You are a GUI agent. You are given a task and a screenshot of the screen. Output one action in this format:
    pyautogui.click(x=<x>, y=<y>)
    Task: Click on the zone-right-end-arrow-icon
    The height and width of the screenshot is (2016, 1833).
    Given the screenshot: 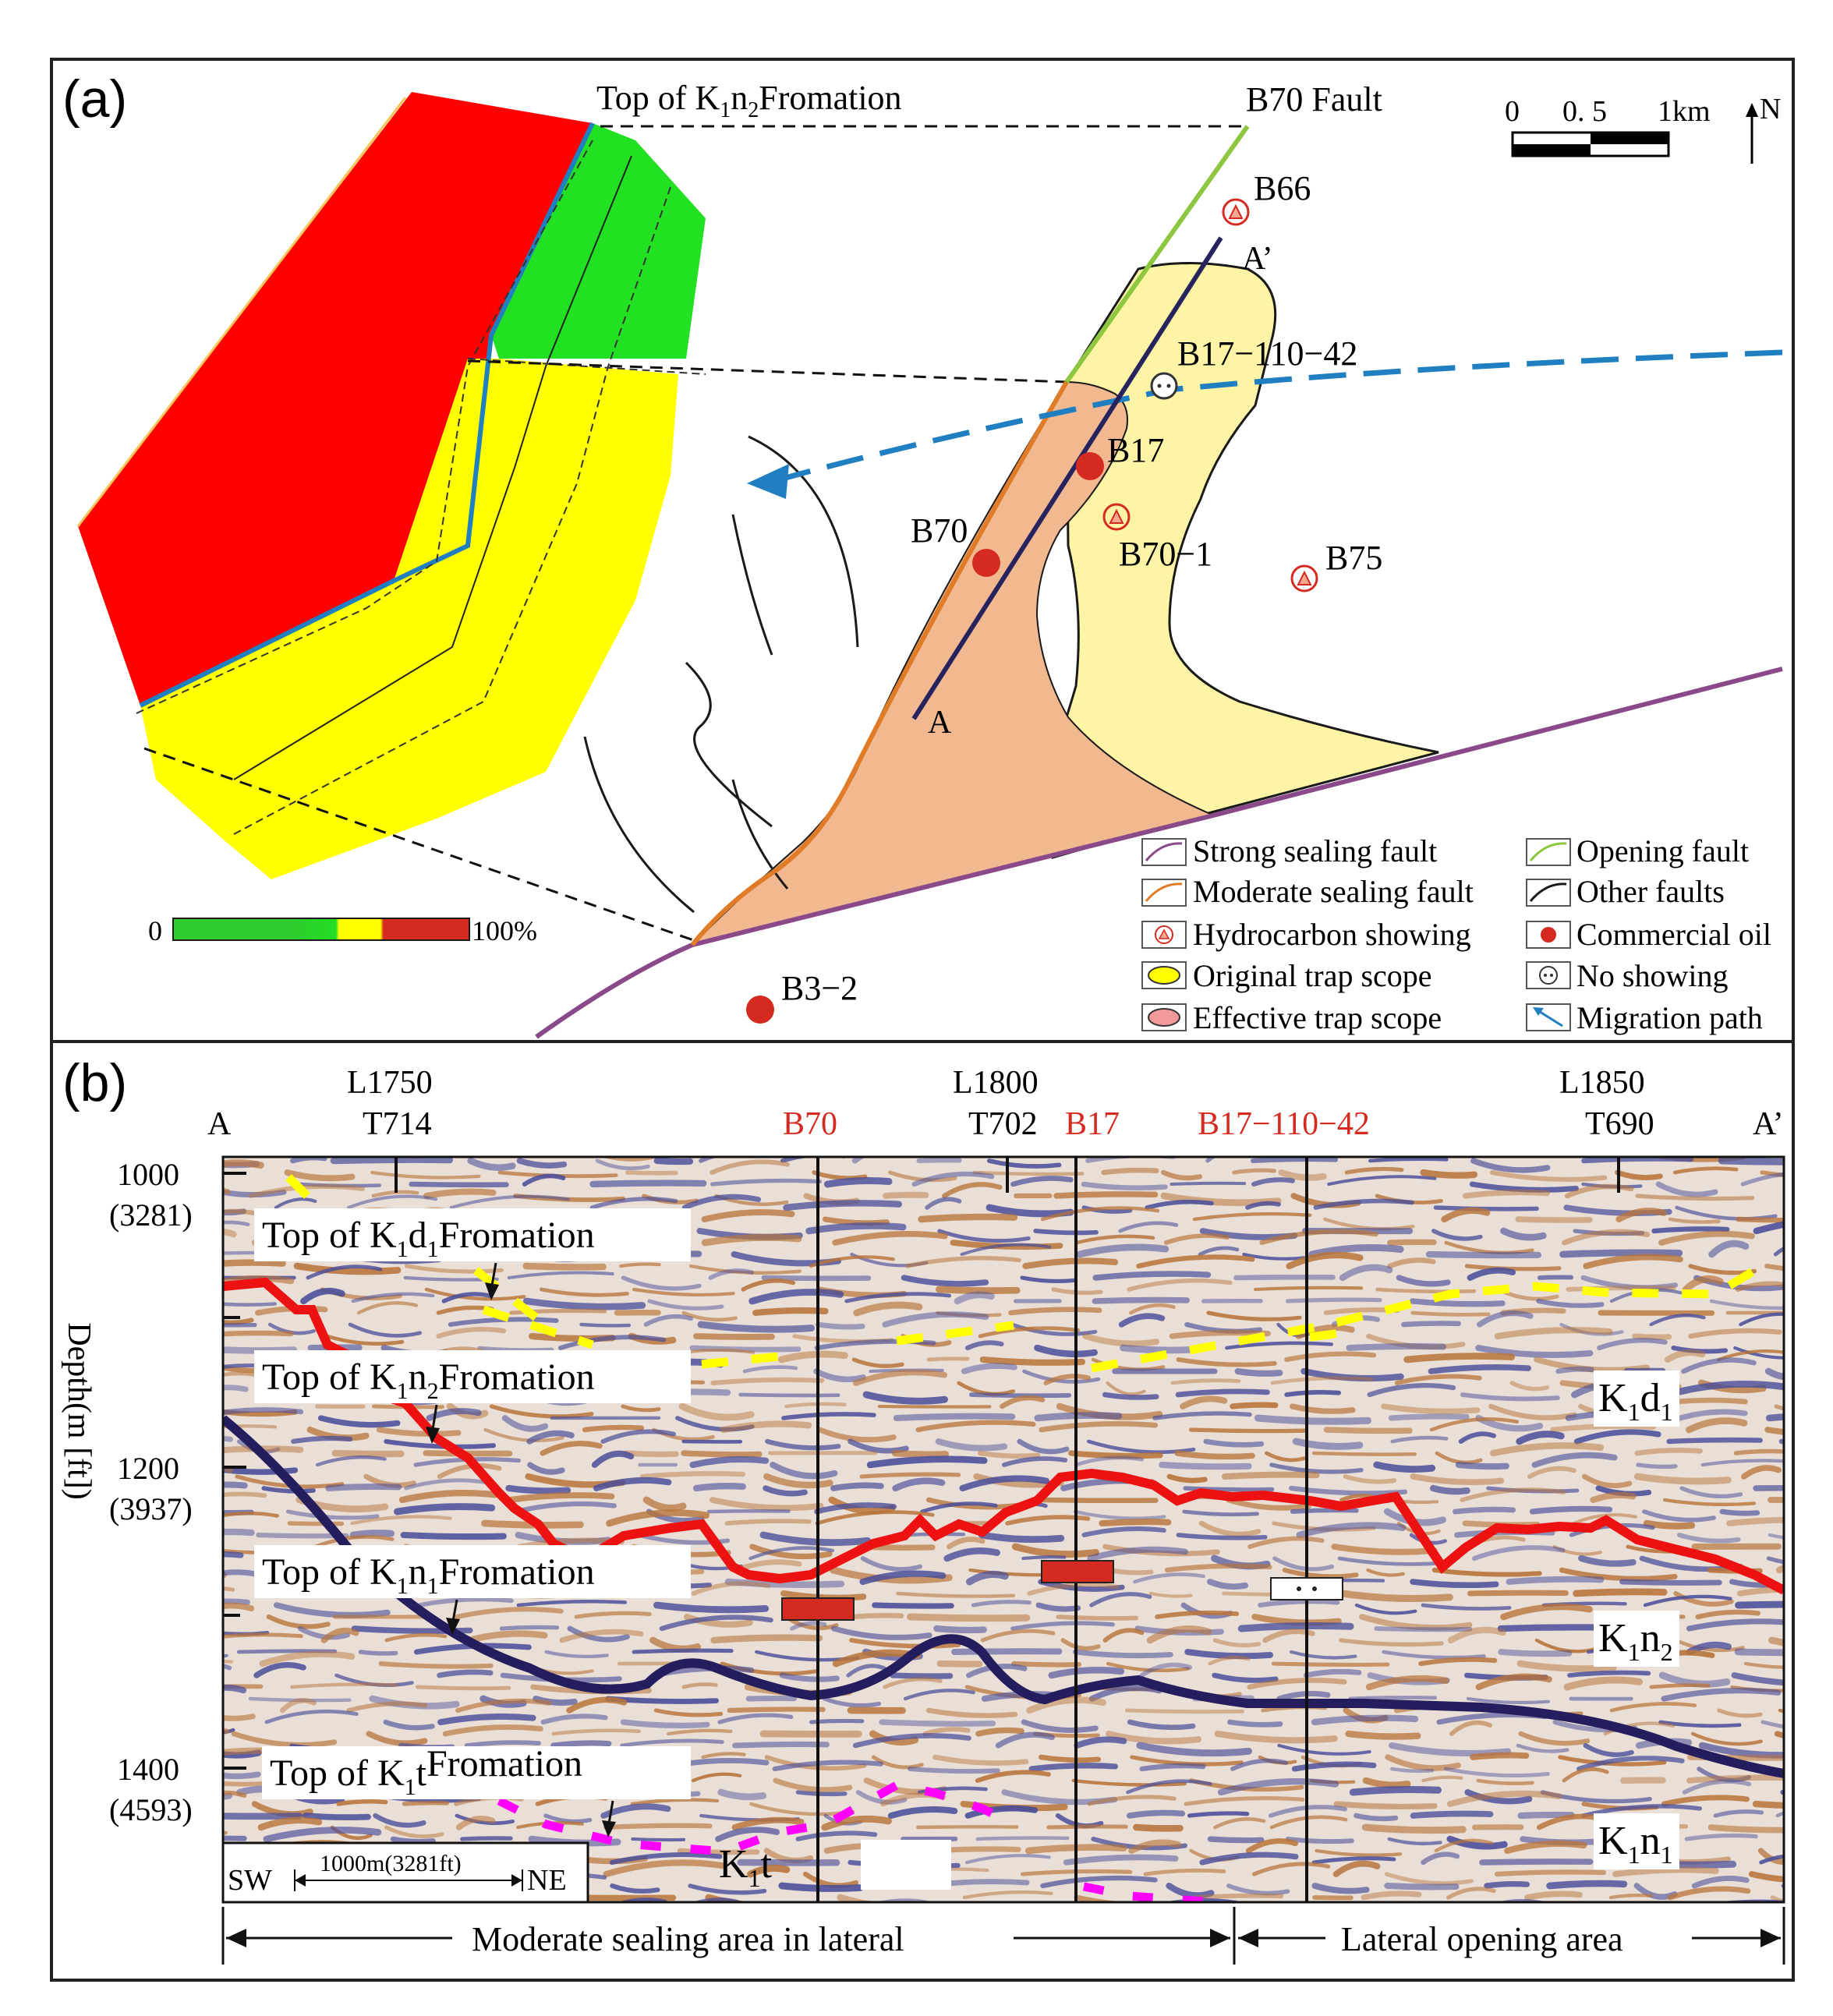 What is the action you would take?
    pyautogui.click(x=1770, y=1938)
    